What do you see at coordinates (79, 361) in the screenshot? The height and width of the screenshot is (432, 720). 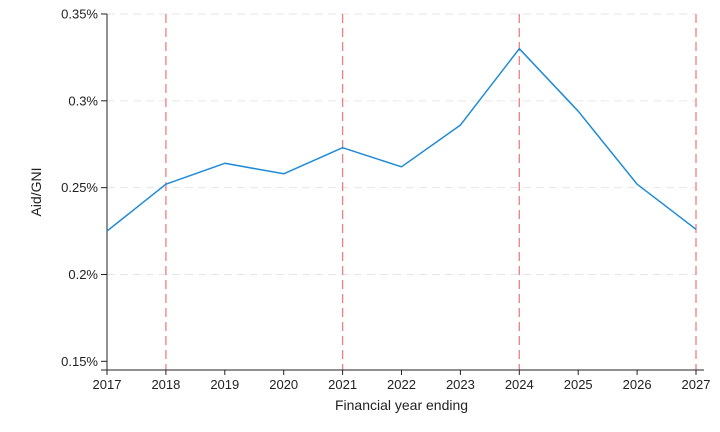 I see `y-tick-label: 0.15%` at bounding box center [79, 361].